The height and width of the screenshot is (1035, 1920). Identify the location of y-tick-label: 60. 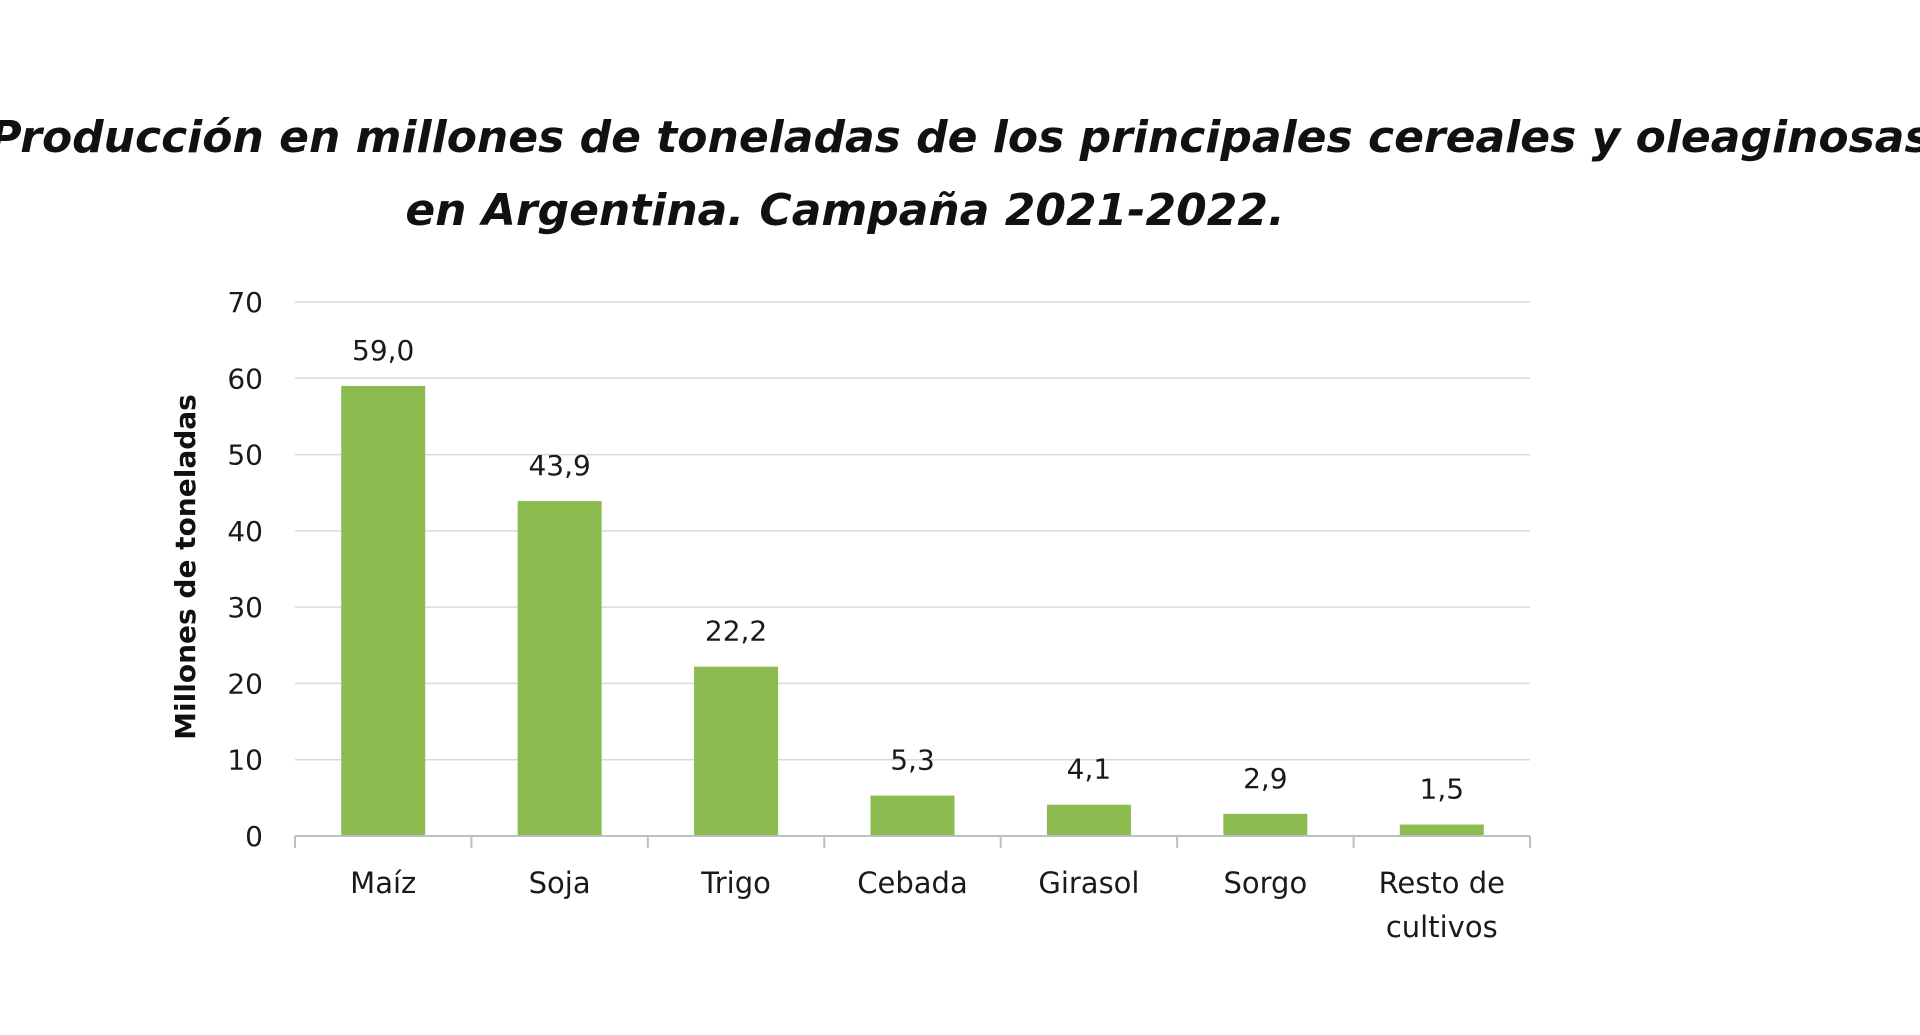
(245, 378).